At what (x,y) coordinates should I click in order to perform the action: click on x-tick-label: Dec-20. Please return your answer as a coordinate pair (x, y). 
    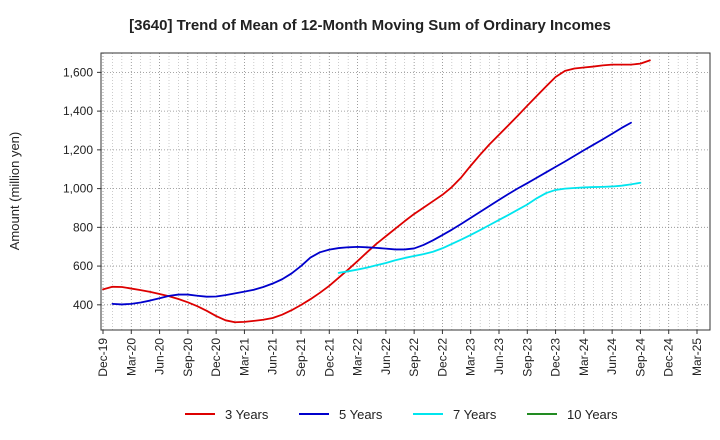
    Looking at the image, I should click on (216, 357).